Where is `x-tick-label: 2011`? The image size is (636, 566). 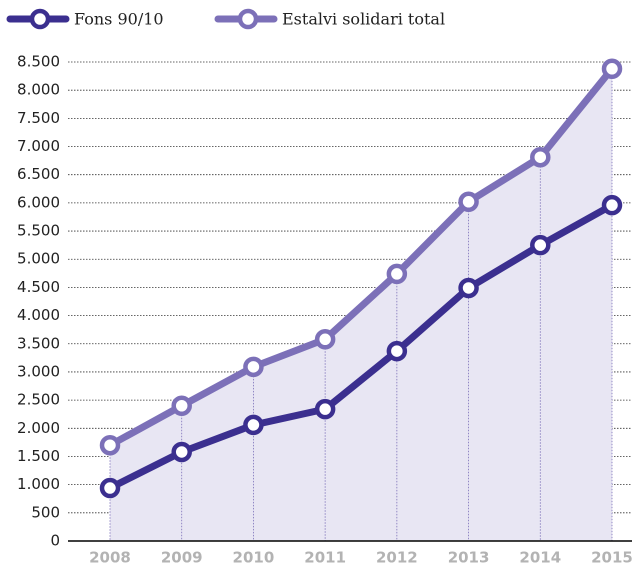 x-tick-label: 2011 is located at coordinates (325, 557).